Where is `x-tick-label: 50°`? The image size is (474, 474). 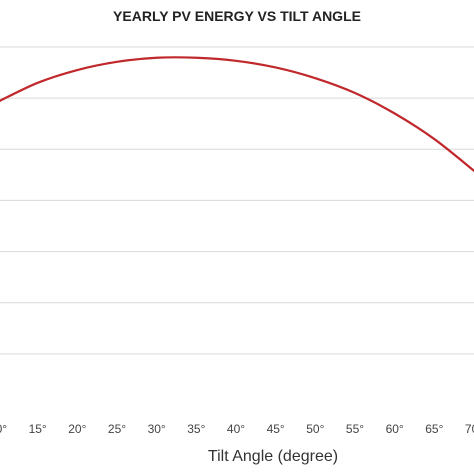
x-tick-label: 50° is located at coordinates (315, 429).